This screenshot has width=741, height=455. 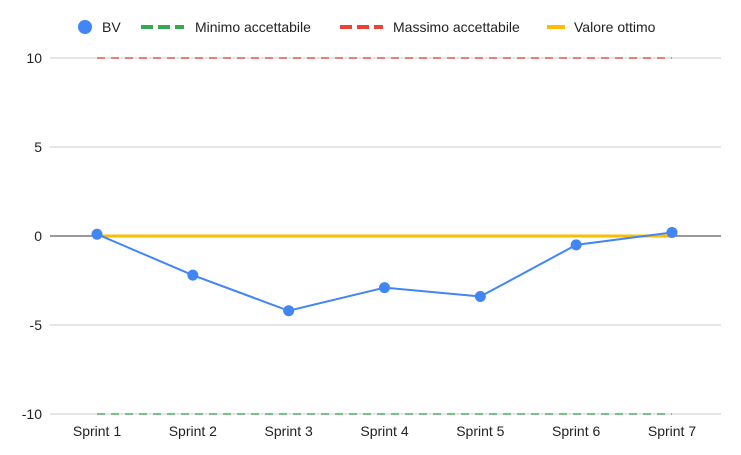 What do you see at coordinates (32, 236) in the screenshot?
I see `y-axis: 10 5 0 -5 -10` at bounding box center [32, 236].